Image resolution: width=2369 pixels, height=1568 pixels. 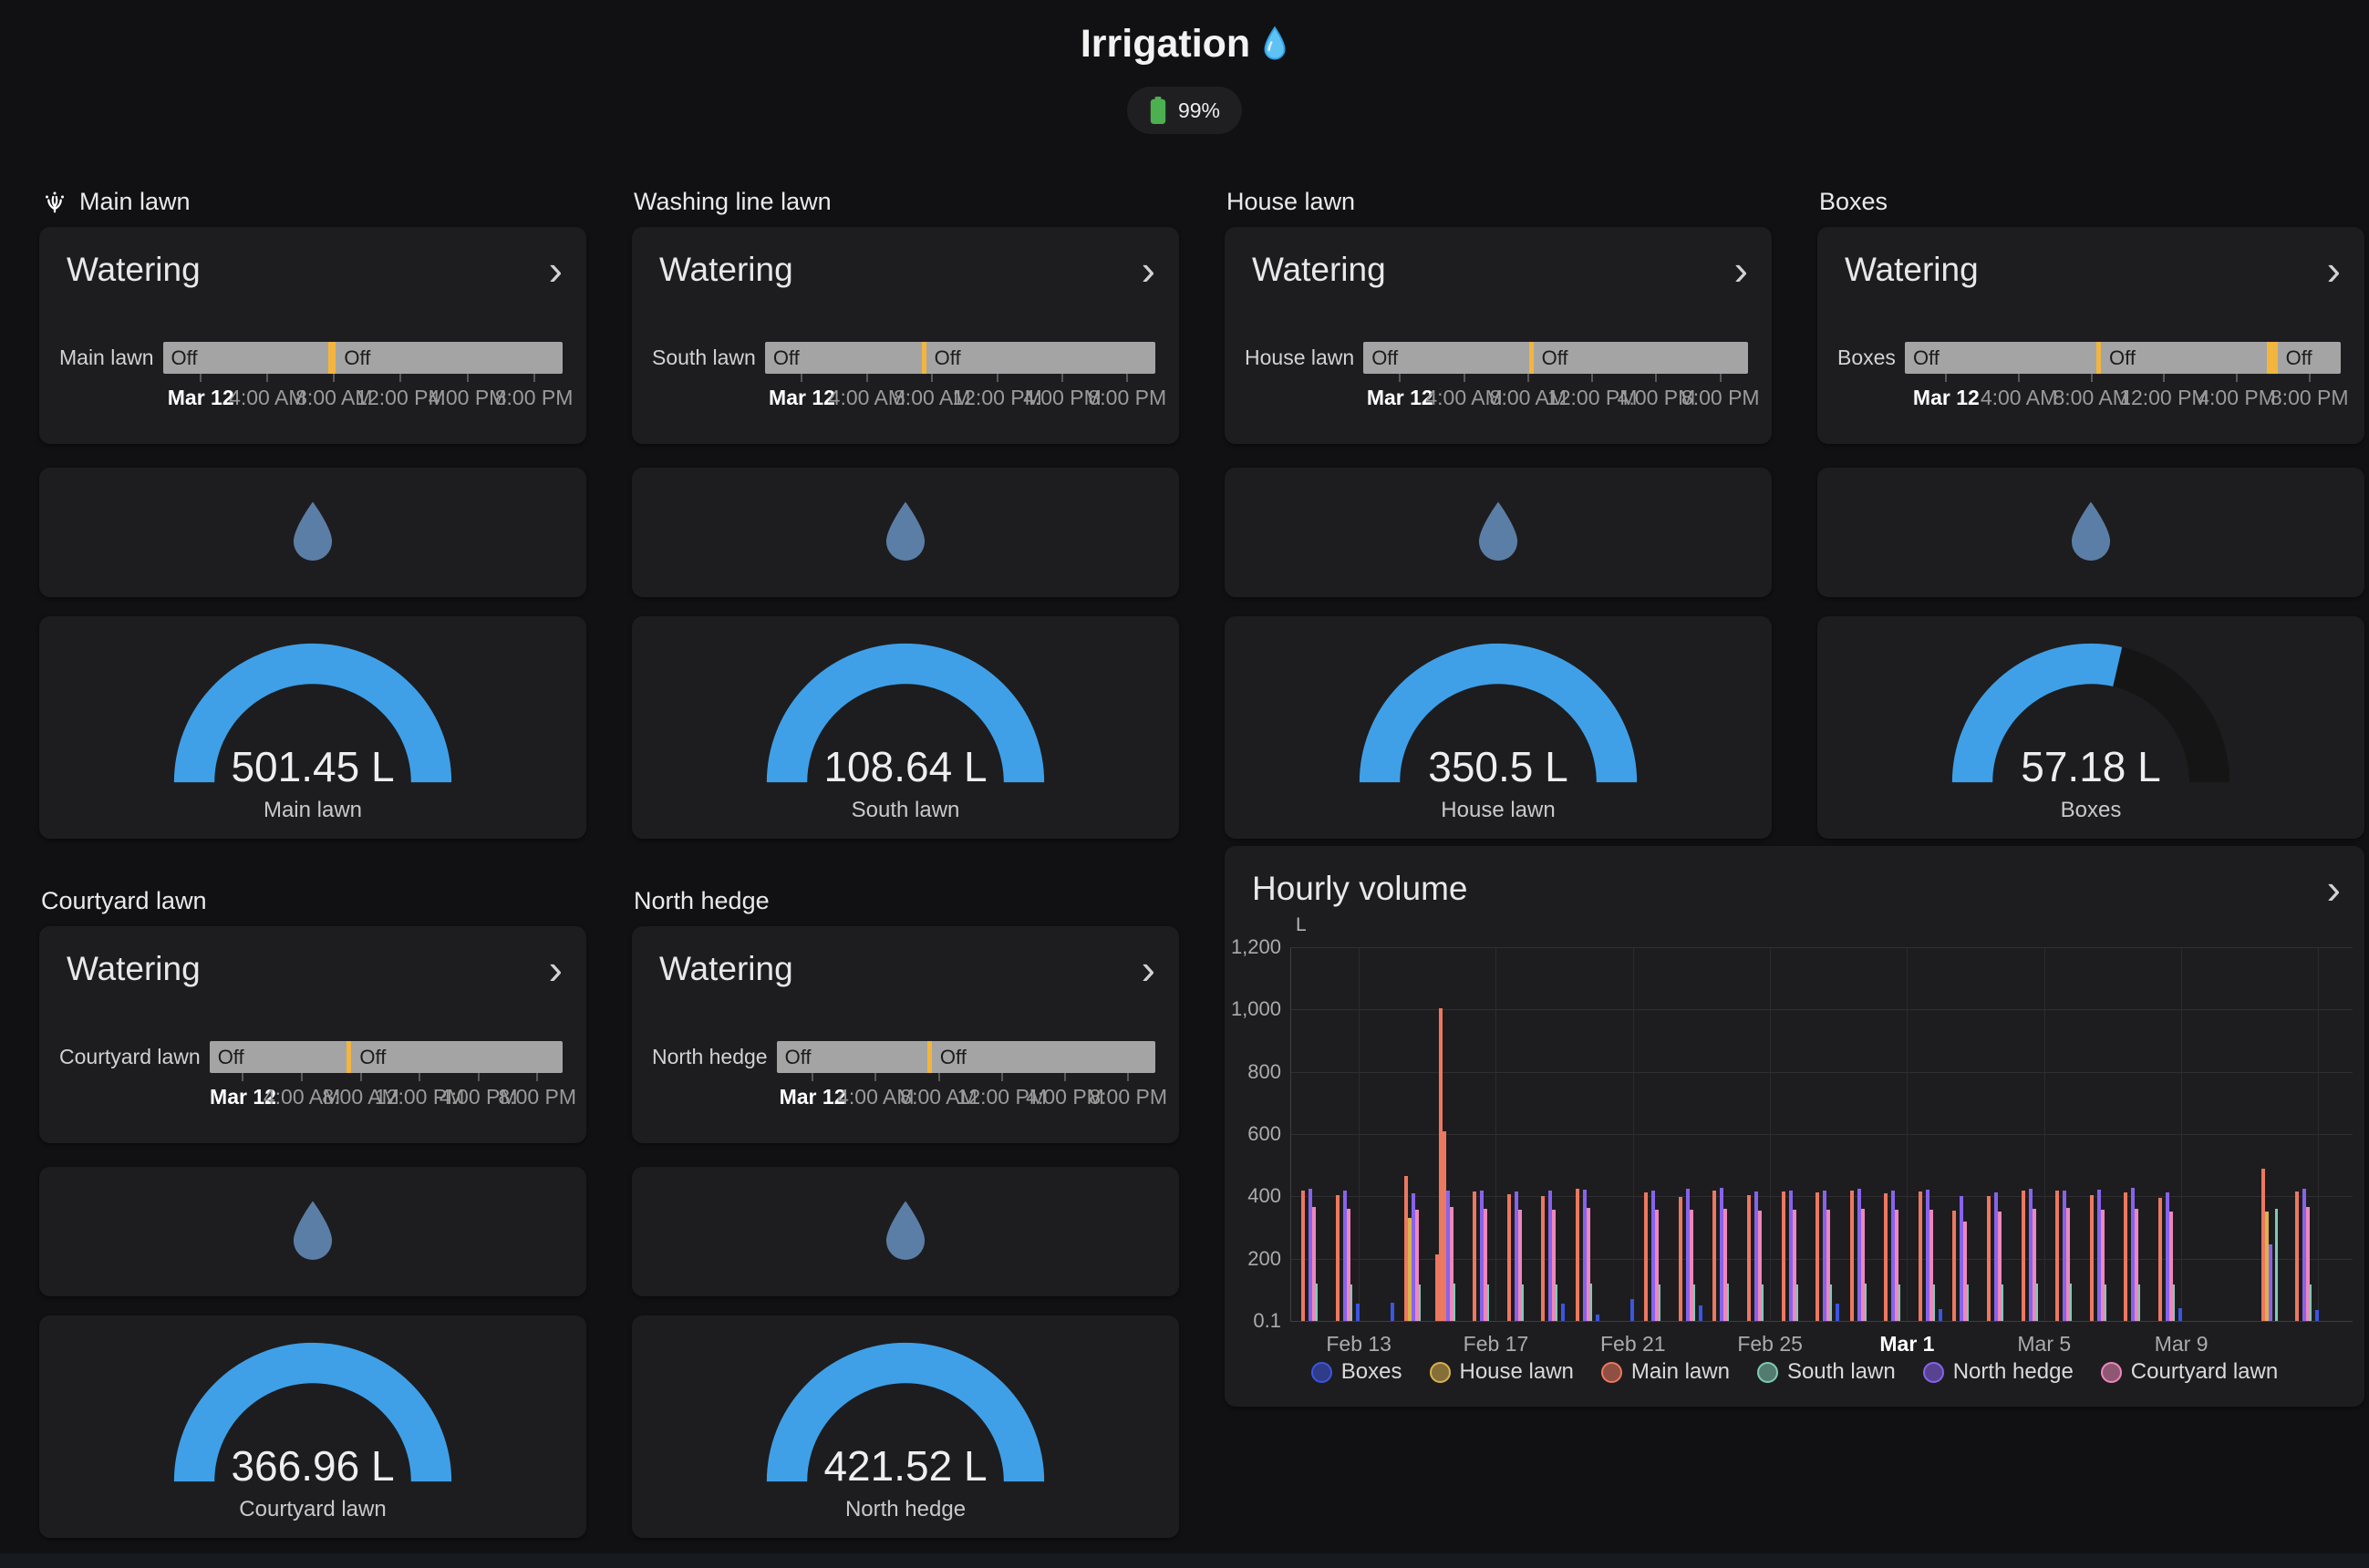 What do you see at coordinates (124, 900) in the screenshot?
I see `zone-name: Courtyard lawn` at bounding box center [124, 900].